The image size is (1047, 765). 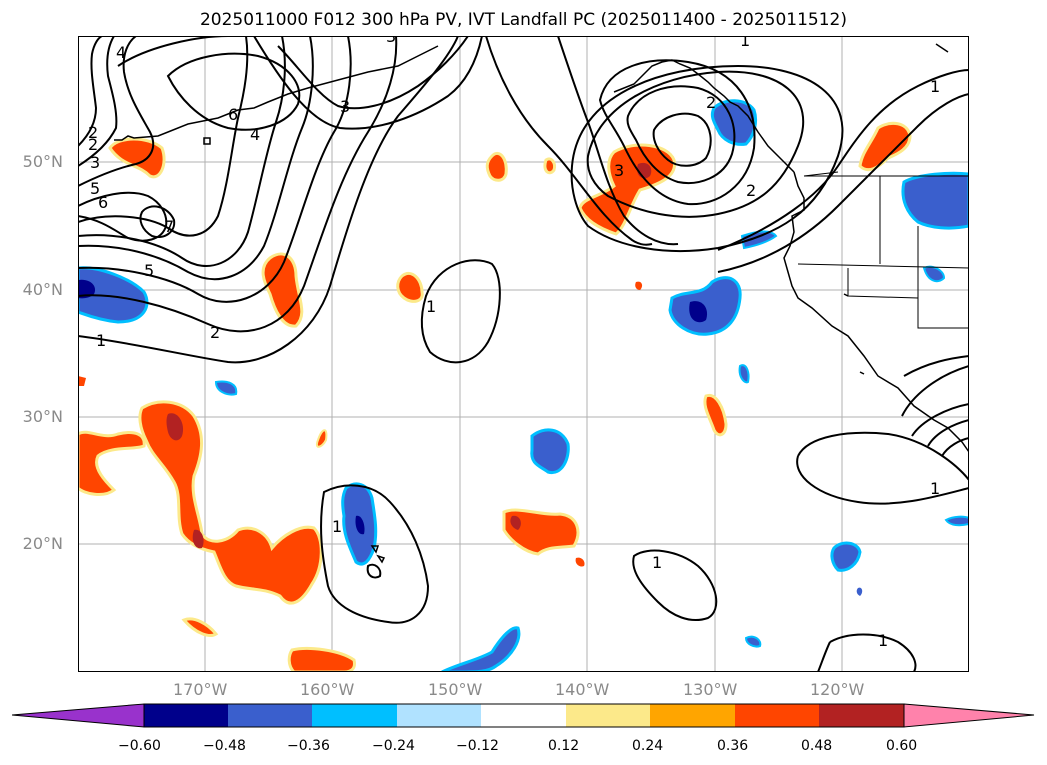 What do you see at coordinates (733, 746) in the screenshot?
I see `colorbar-tick-label: 0.36` at bounding box center [733, 746].